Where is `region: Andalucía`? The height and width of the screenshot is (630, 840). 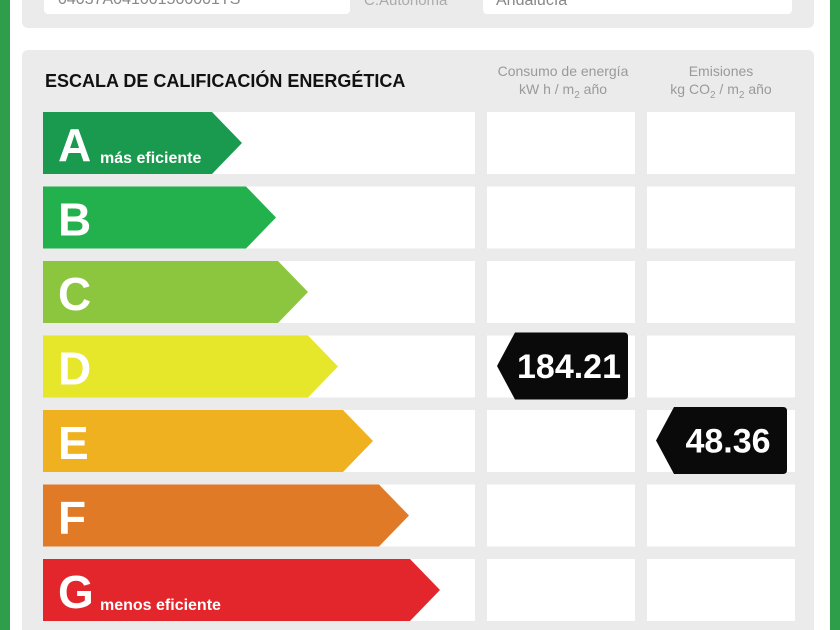 region: Andalucía is located at coordinates (531, 4).